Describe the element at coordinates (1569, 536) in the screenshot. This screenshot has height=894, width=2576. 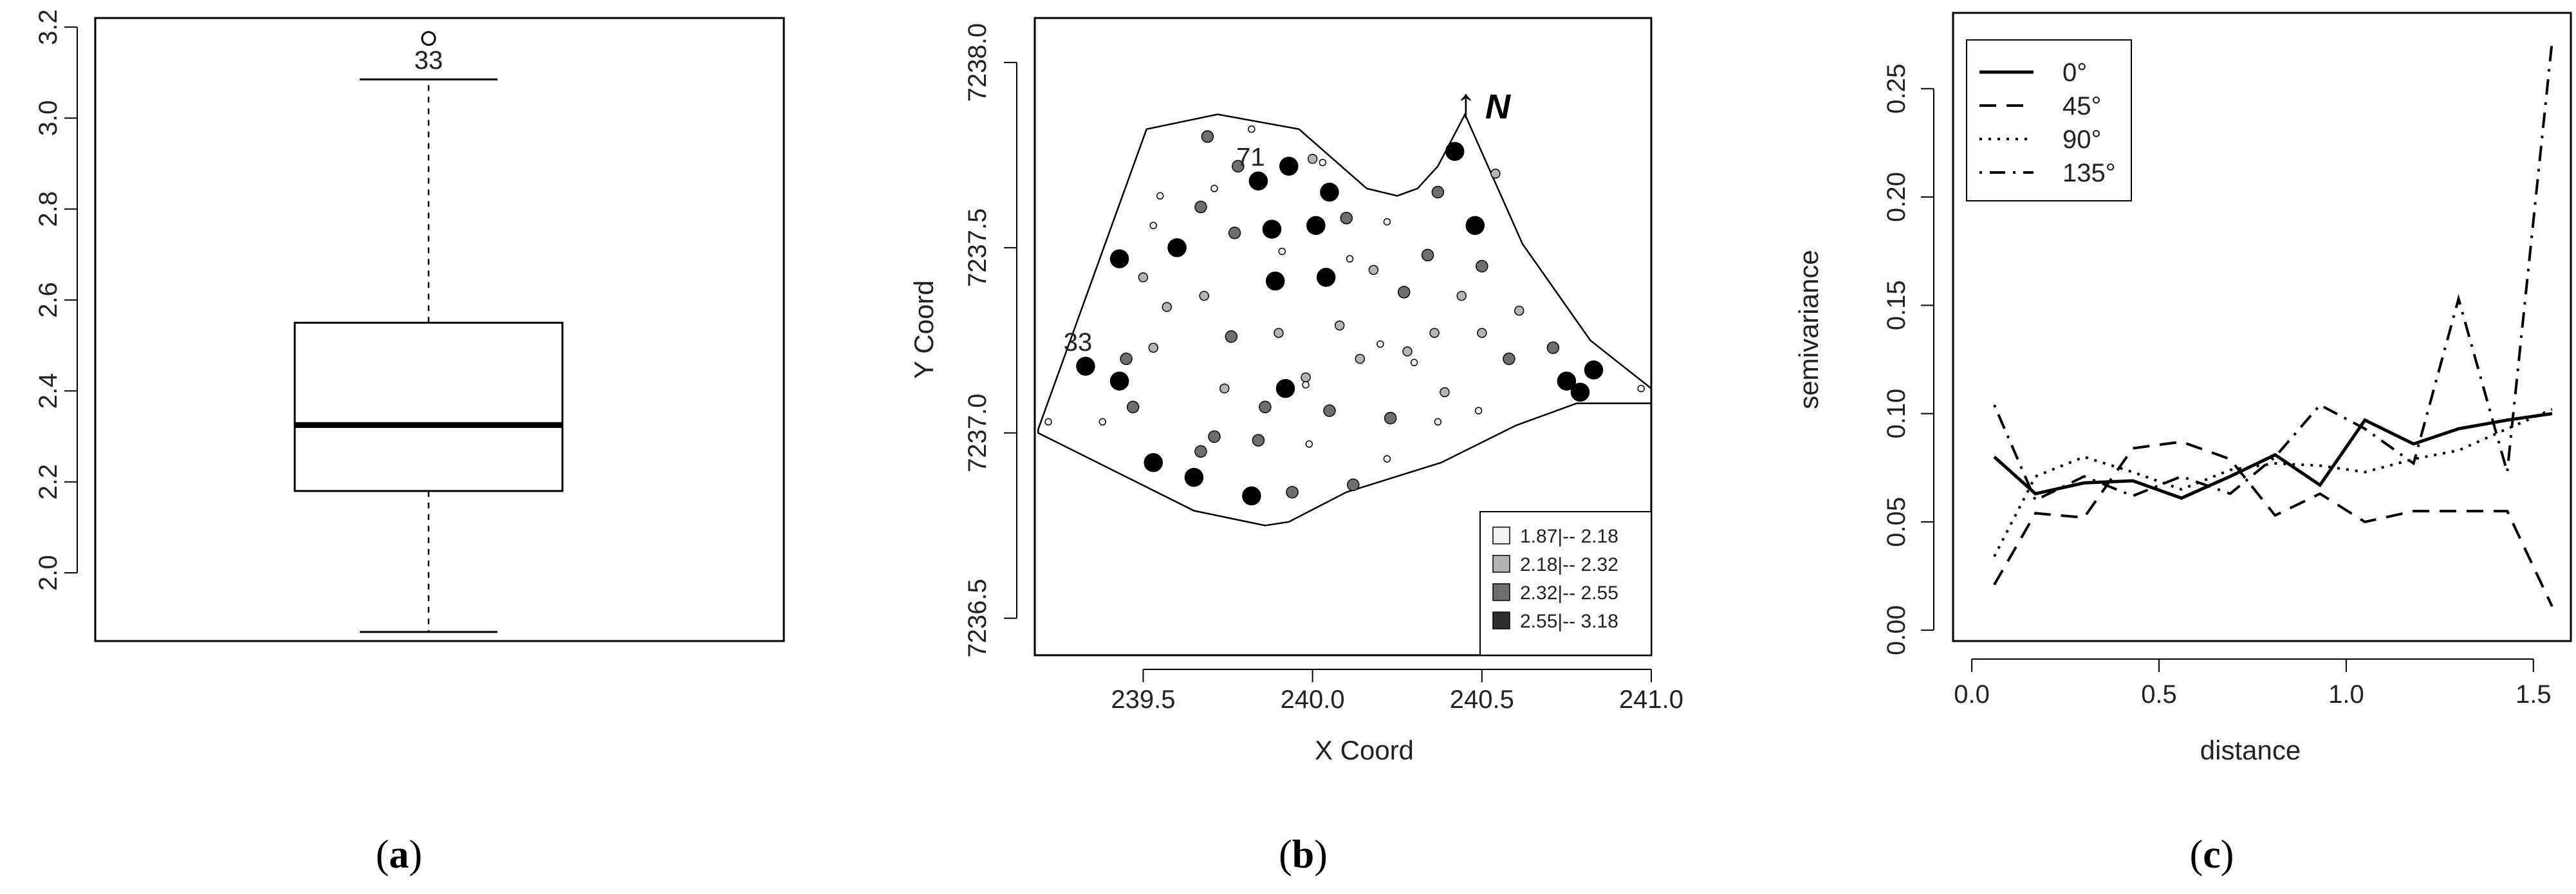
I see `legend-label-b: 1.87|-- 2.18` at that location.